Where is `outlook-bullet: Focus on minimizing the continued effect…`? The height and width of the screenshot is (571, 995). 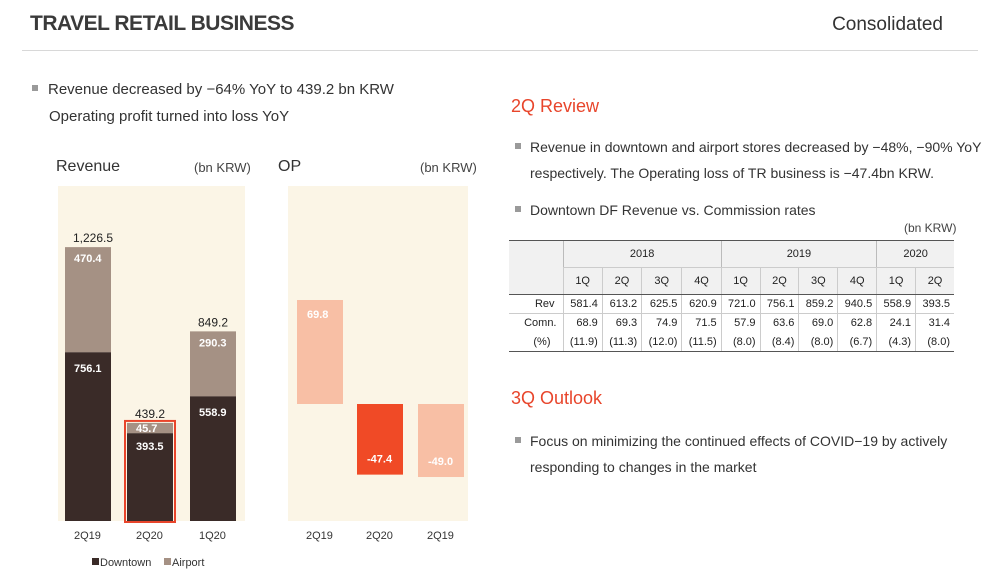
outlook-bullet: Focus on minimizing the continued effect… is located at coordinates (731, 454).